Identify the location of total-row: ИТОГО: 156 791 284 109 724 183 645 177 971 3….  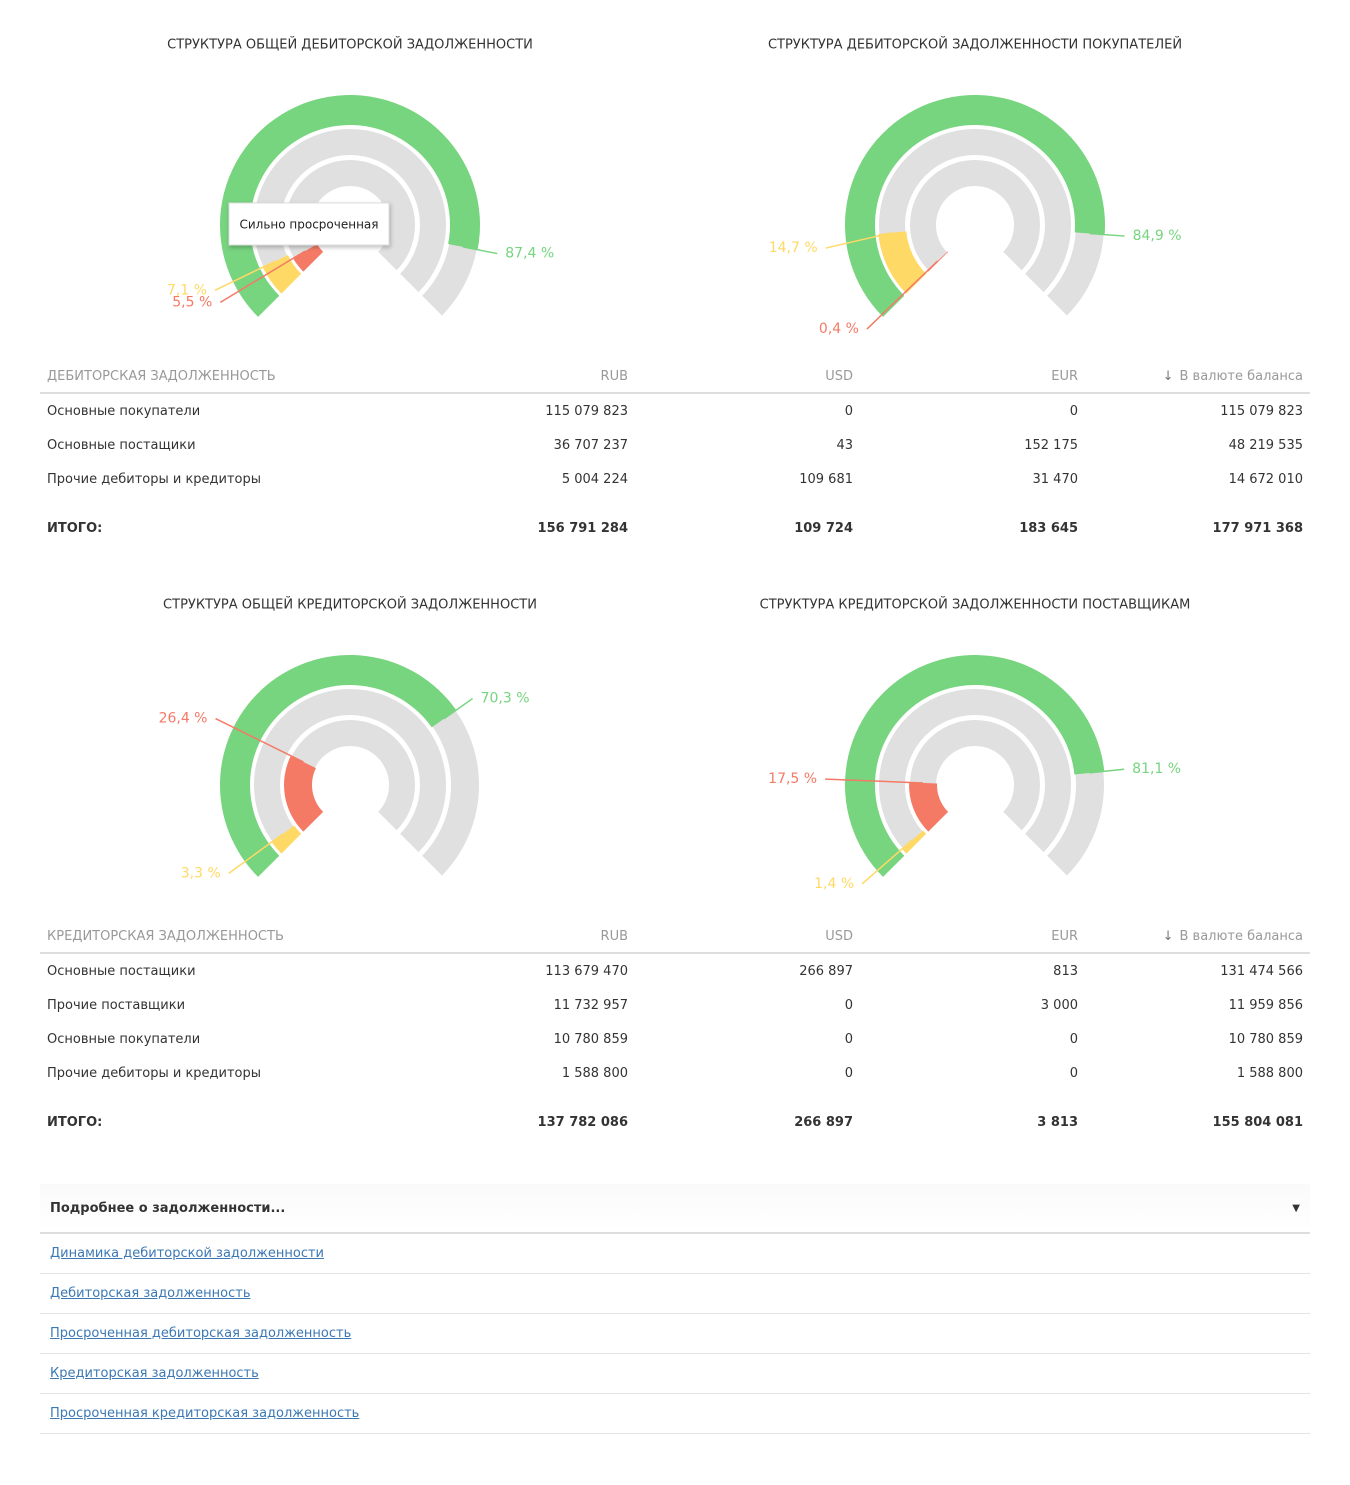
(675, 524).